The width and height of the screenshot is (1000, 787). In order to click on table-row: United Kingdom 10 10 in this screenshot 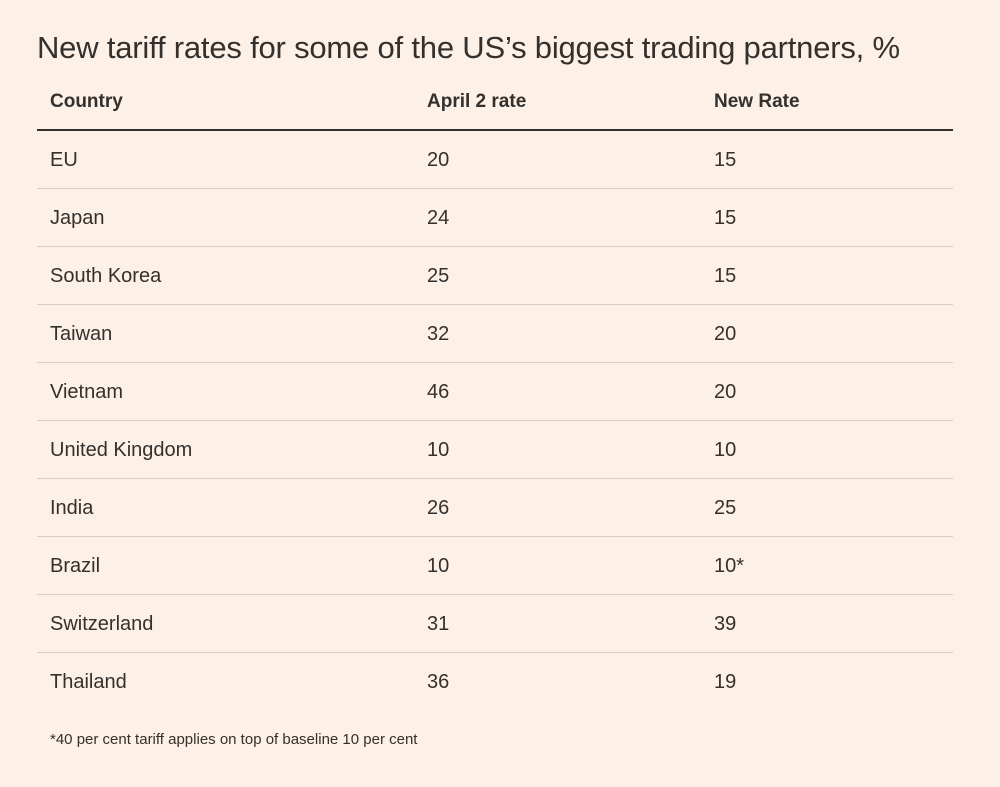, I will do `click(495, 450)`.